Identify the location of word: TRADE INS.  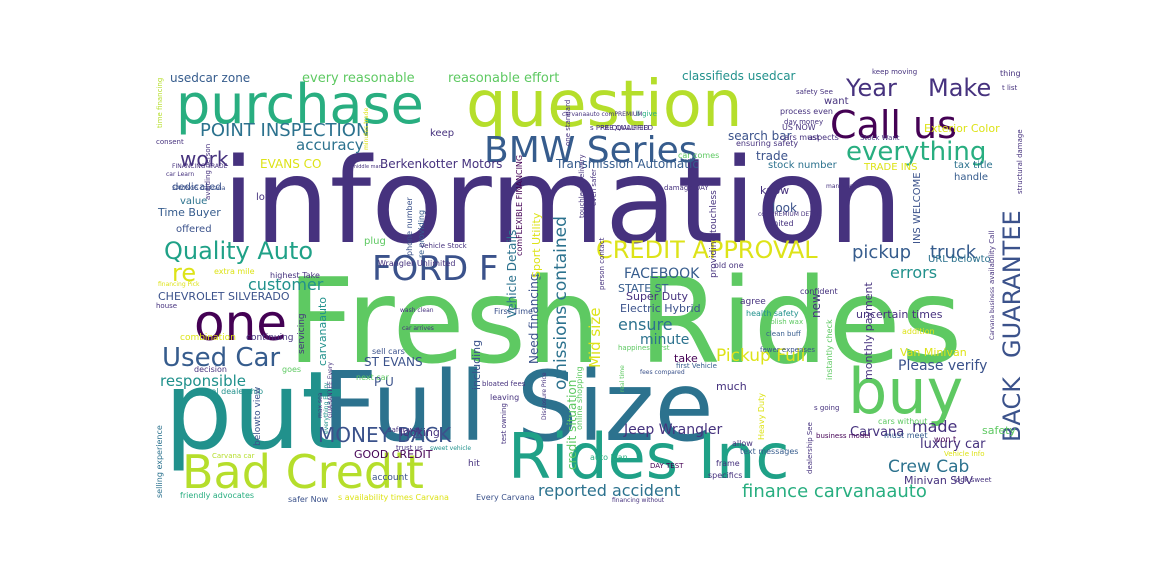
(890, 167).